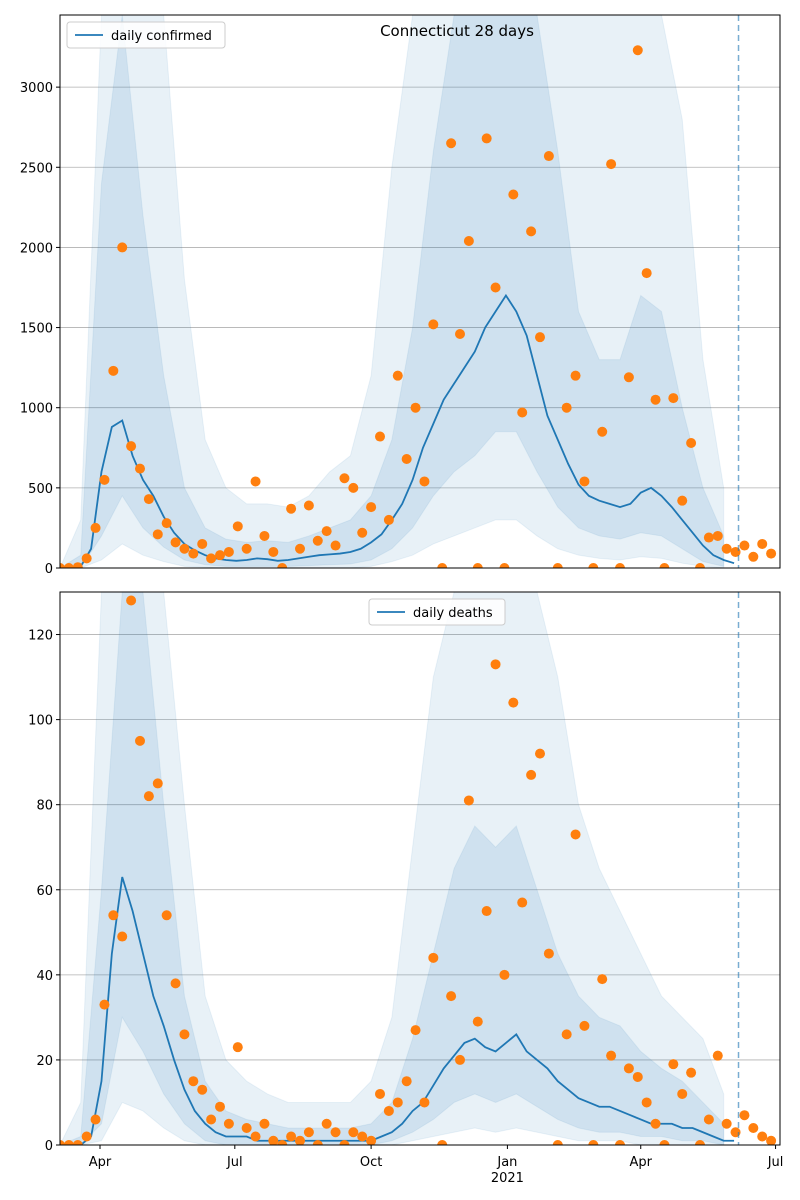  What do you see at coordinates (457, 31) in the screenshot?
I see `chart-title: Connecticut 28 days` at bounding box center [457, 31].